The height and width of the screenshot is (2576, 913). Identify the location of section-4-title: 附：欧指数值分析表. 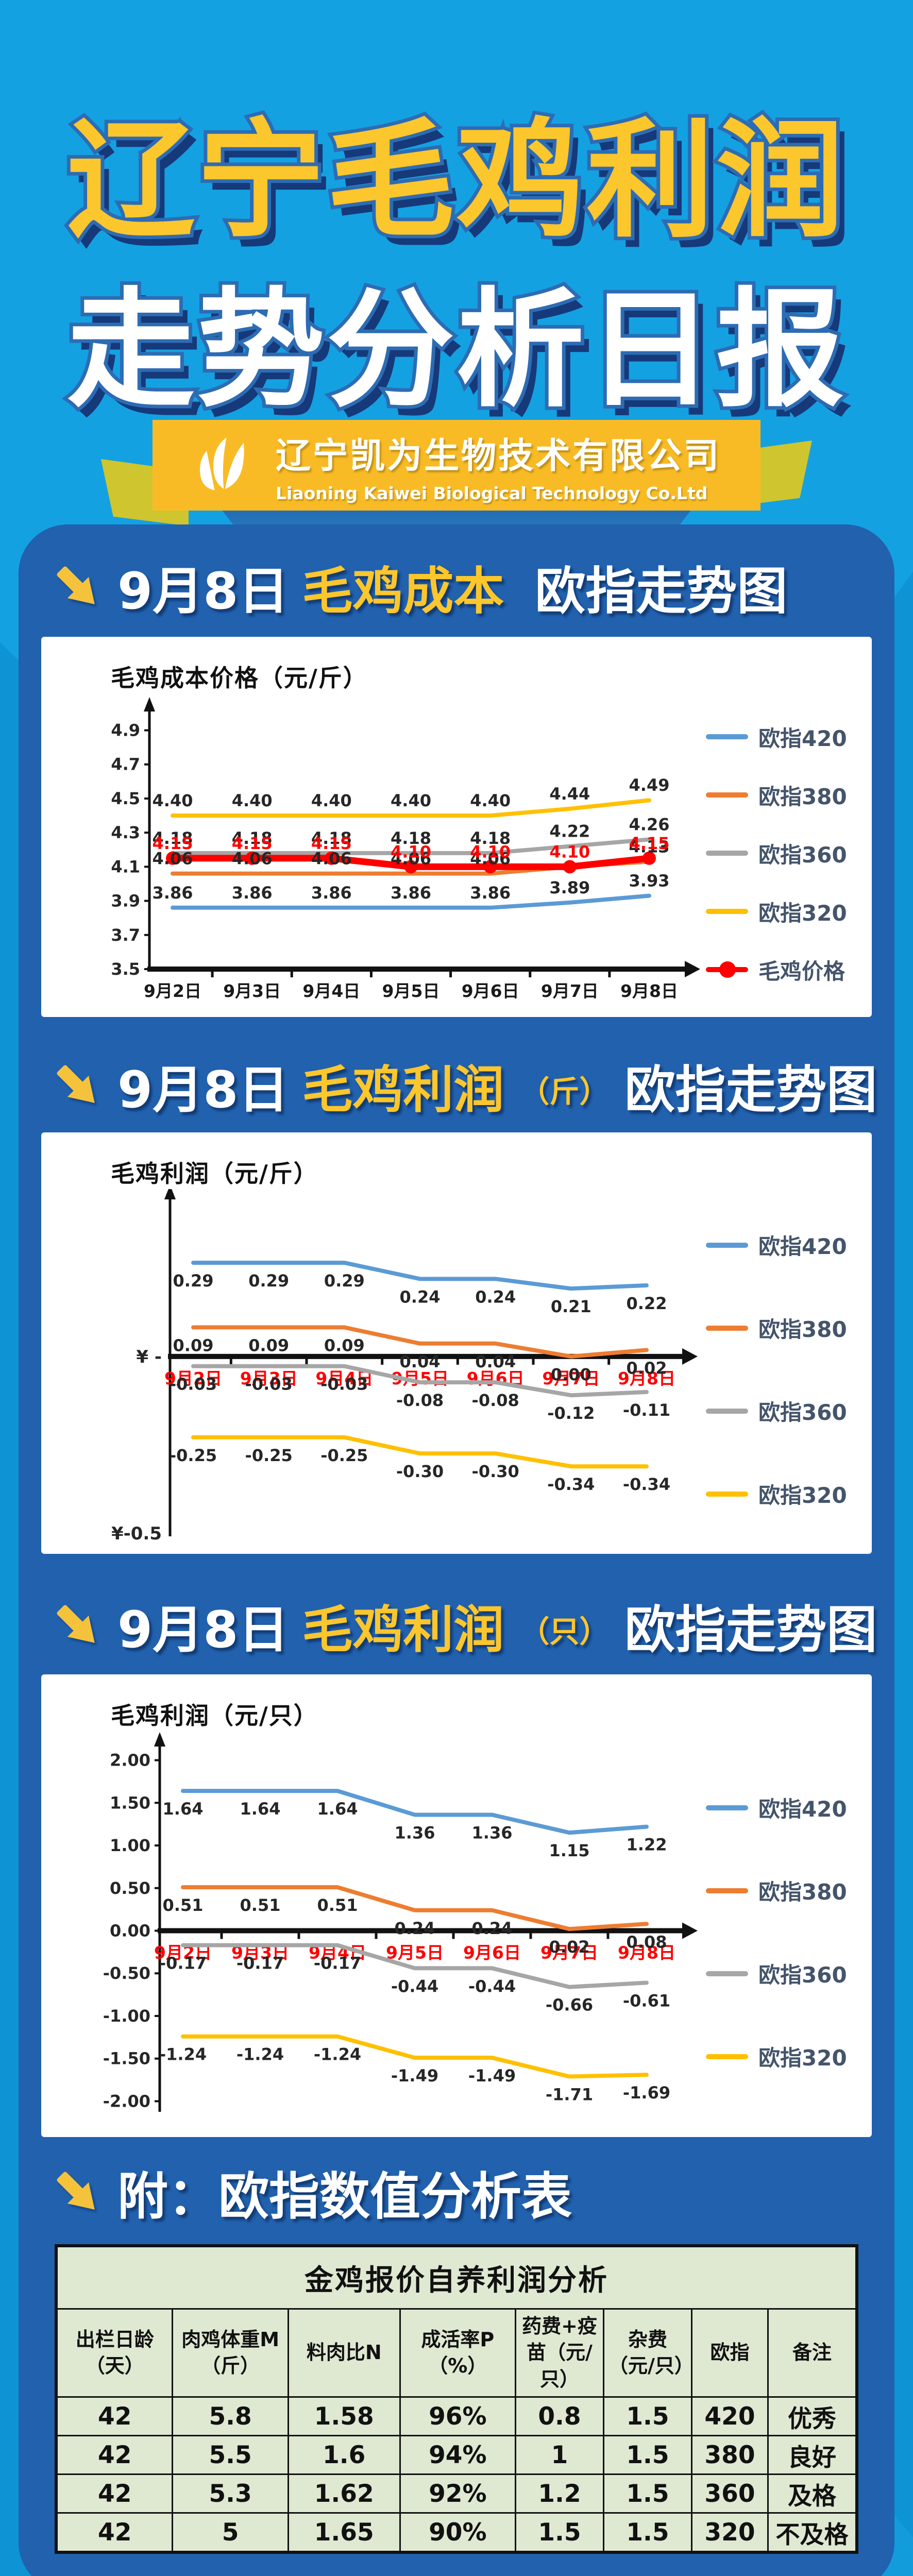
(472, 2192).